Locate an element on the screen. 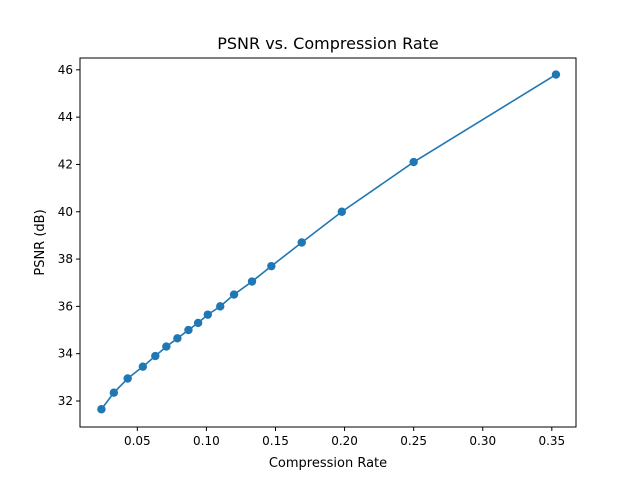 This screenshot has width=640, height=480. x-tick-label: 0.30 is located at coordinates (482, 441).